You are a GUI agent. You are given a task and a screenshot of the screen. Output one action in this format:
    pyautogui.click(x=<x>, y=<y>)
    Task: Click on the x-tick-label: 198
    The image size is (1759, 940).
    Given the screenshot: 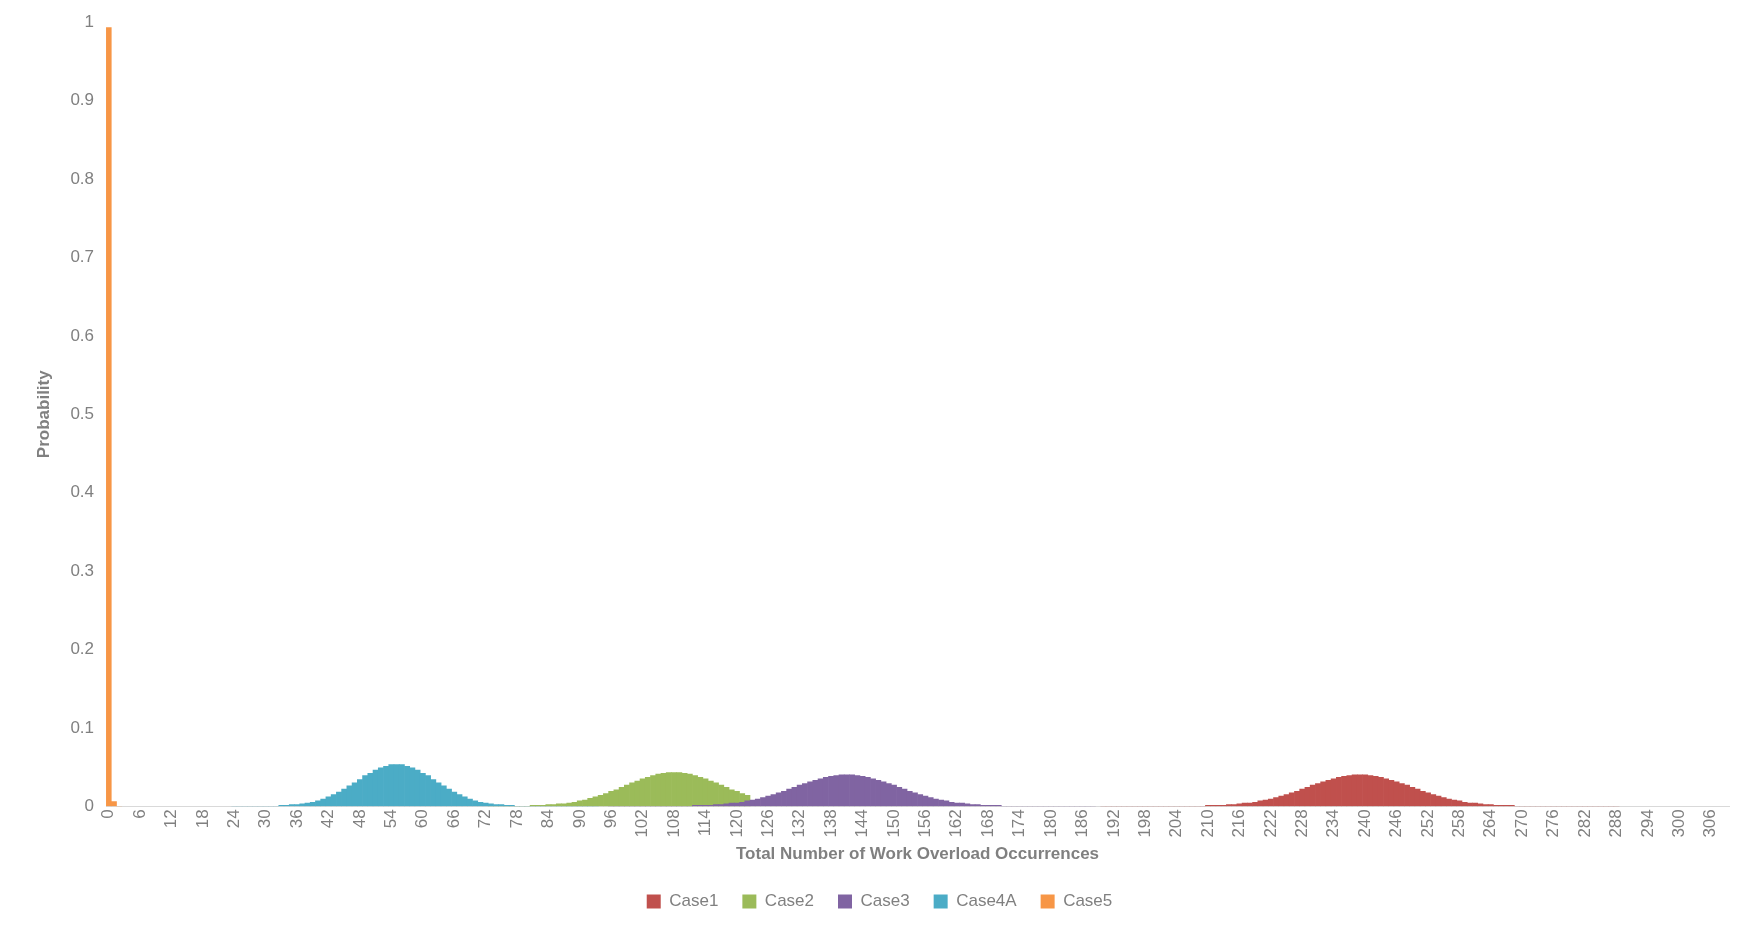 What is the action you would take?
    pyautogui.click(x=1144, y=823)
    